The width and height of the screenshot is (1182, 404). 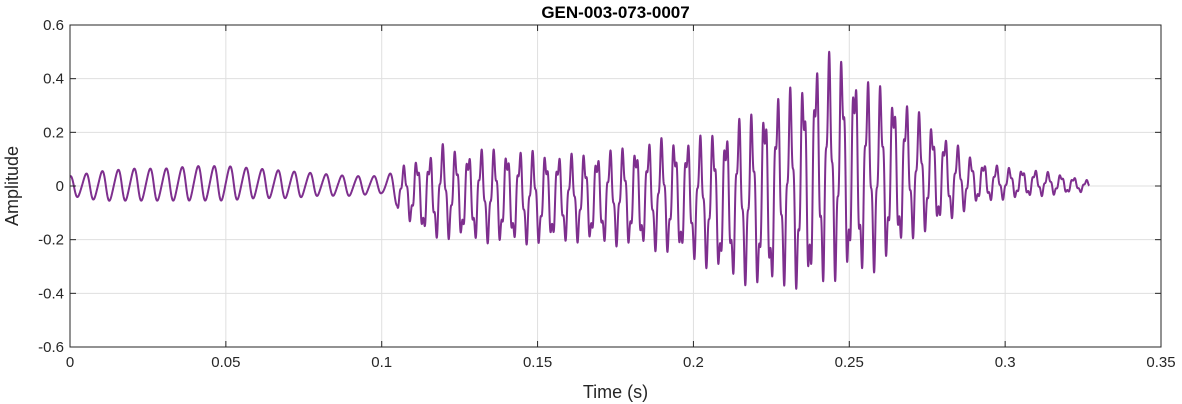 I want to click on x-tick-label: 0.05, so click(x=225, y=362).